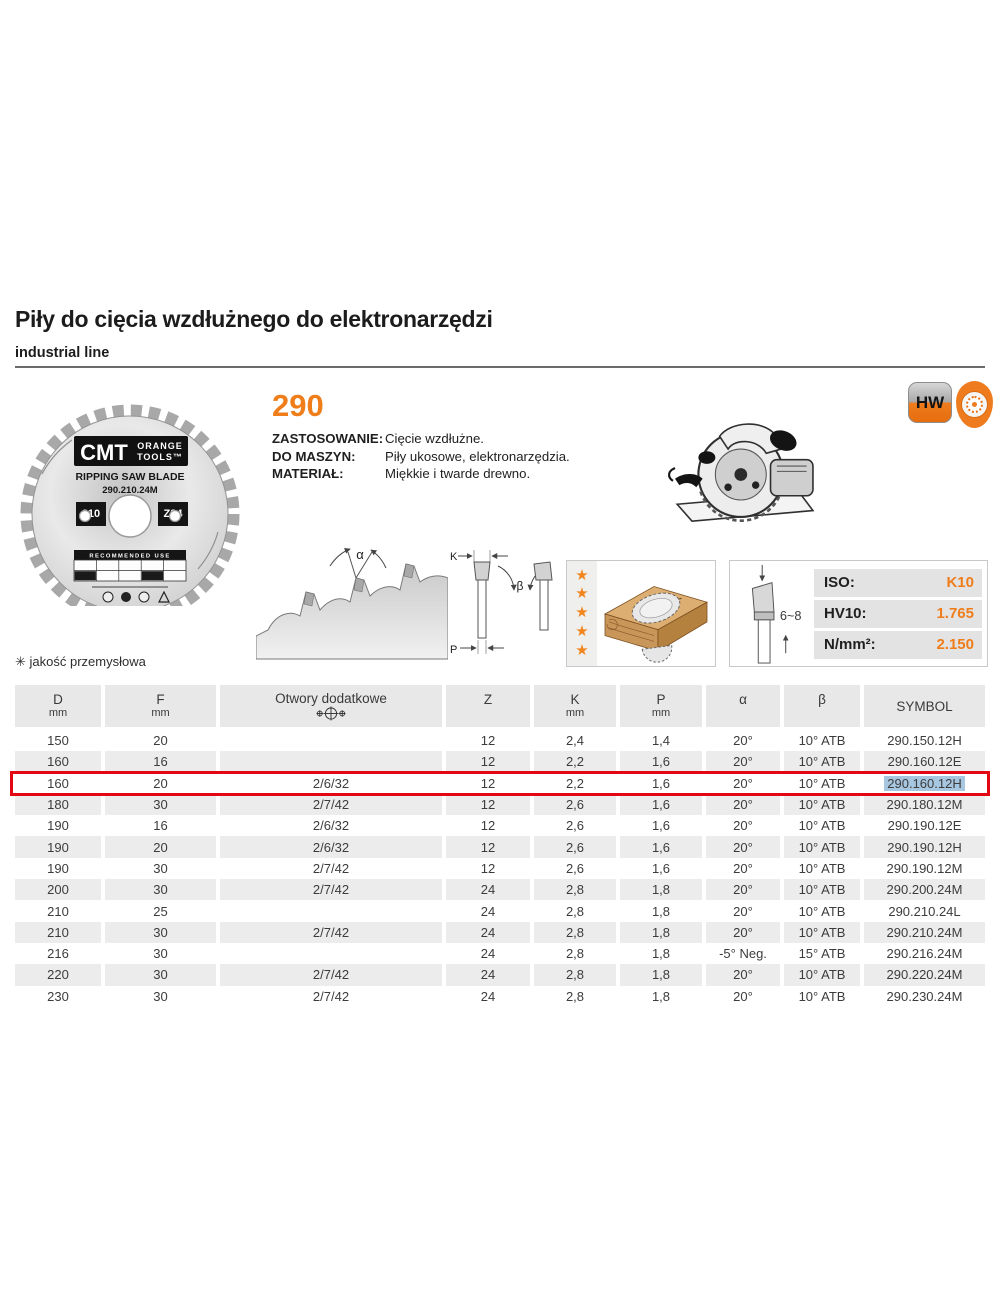 The height and width of the screenshot is (1300, 1000). I want to click on hw-material-badge: HW, so click(930, 402).